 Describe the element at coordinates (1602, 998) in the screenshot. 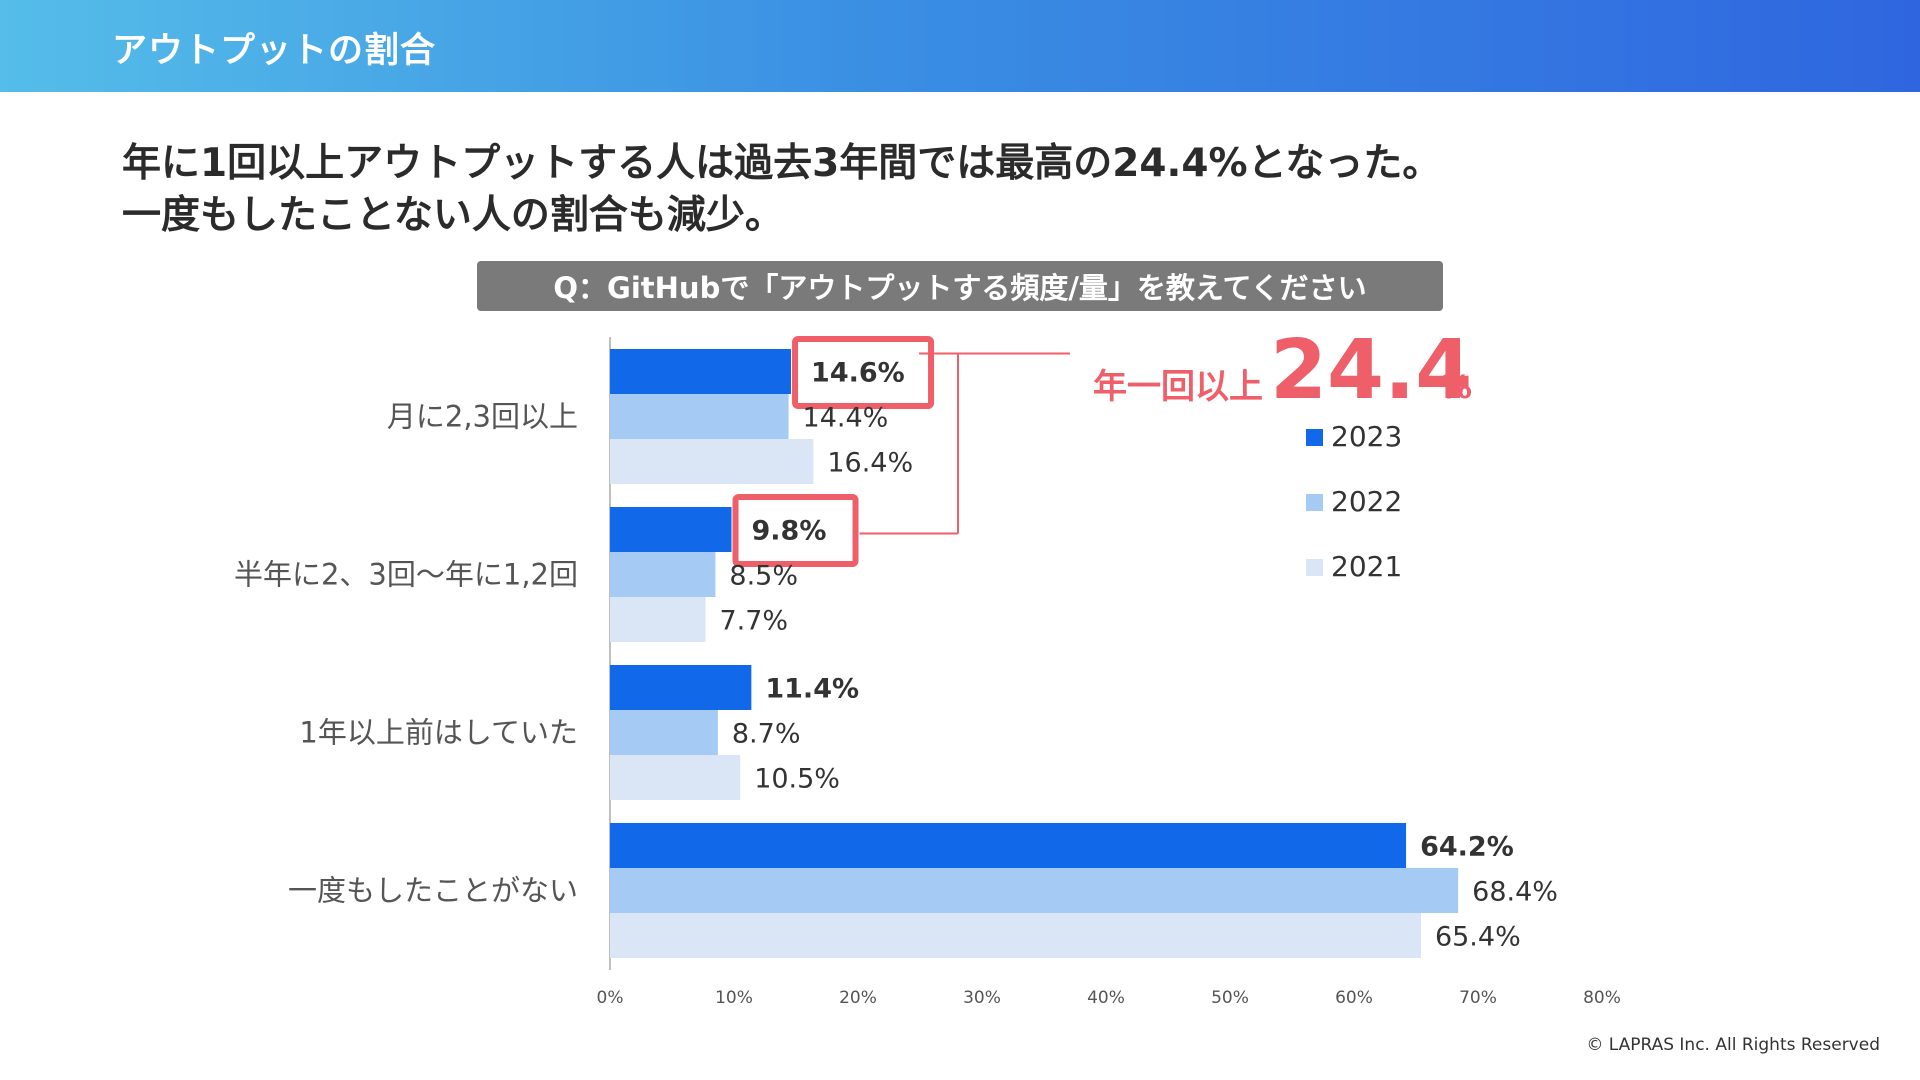

I see `x-tick-label: 80%` at that location.